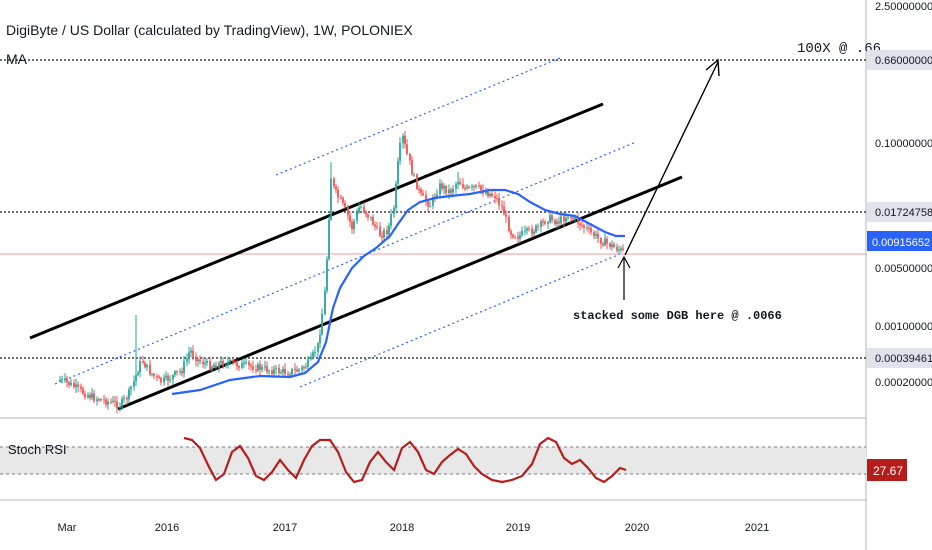 The image size is (932, 550). Describe the element at coordinates (712, 67) in the screenshot. I see `target-arrowhead` at that location.